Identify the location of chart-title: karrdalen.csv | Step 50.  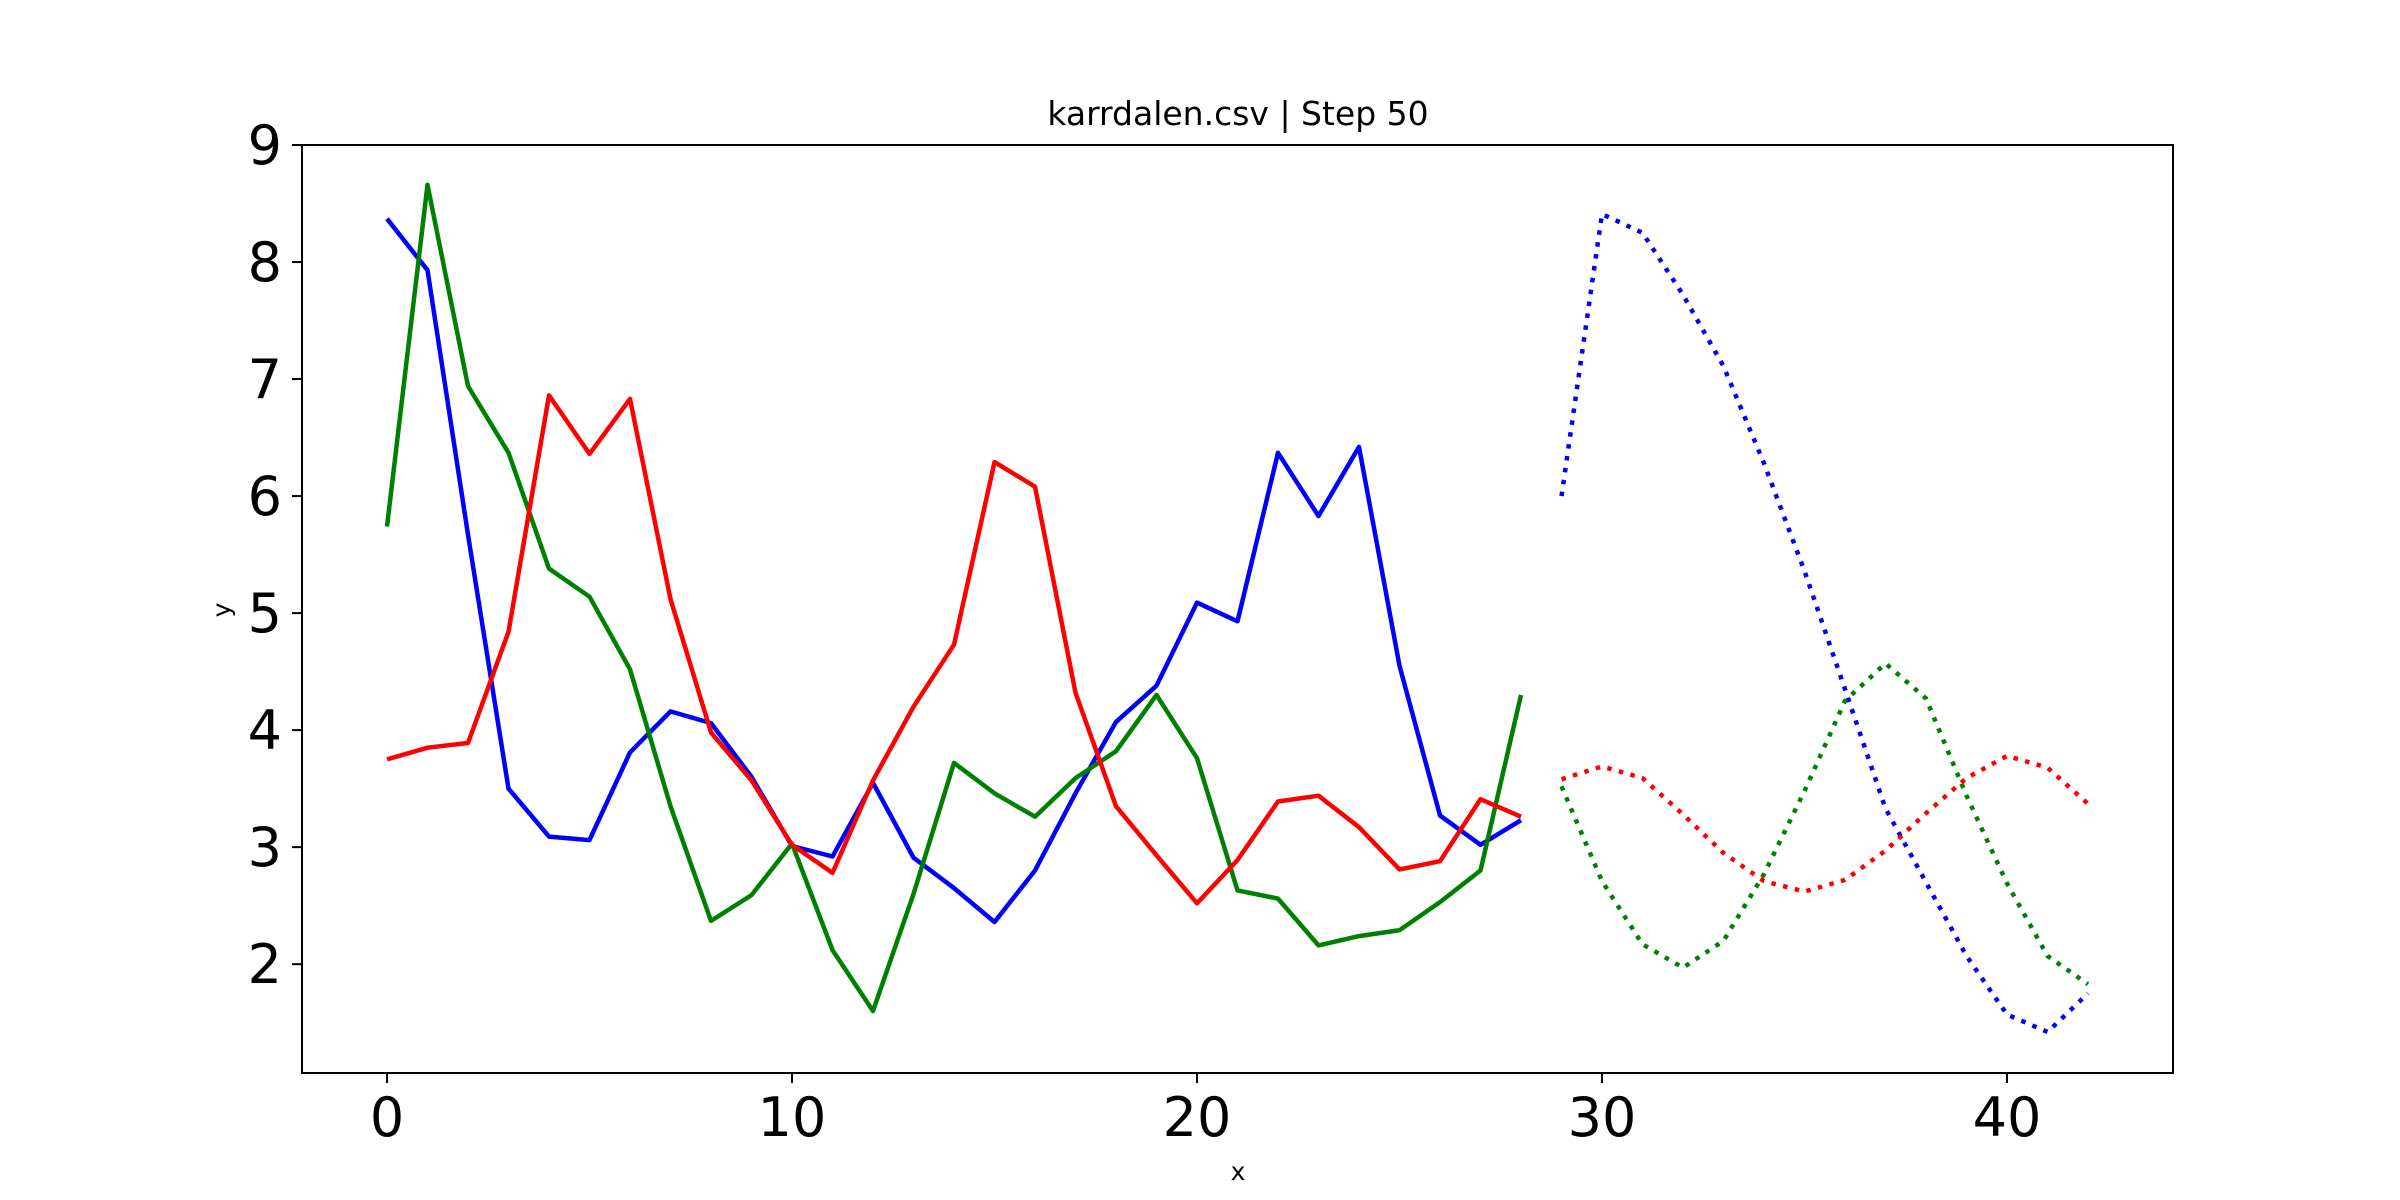
(1237, 113).